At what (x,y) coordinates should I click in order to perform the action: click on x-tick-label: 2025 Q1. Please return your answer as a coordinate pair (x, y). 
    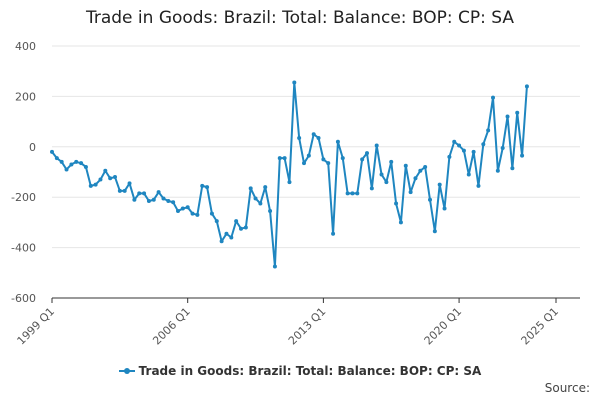
    Looking at the image, I should click on (540, 326).